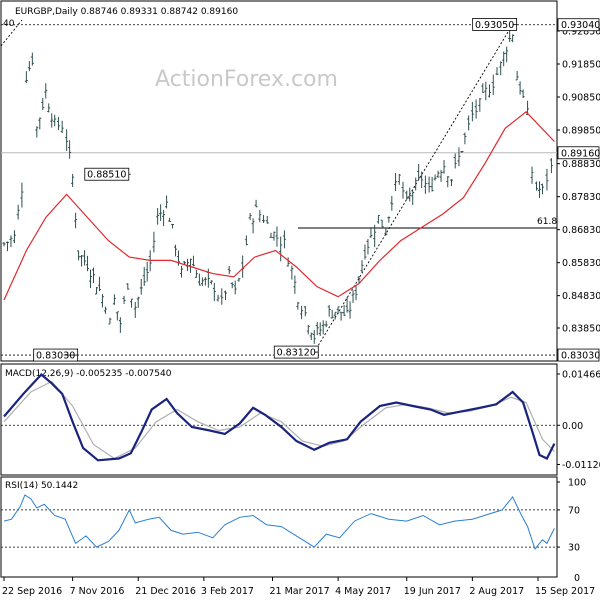 This screenshot has height=600, width=600. I want to click on x-tick-label: 7 Nov 2016, so click(97, 591).